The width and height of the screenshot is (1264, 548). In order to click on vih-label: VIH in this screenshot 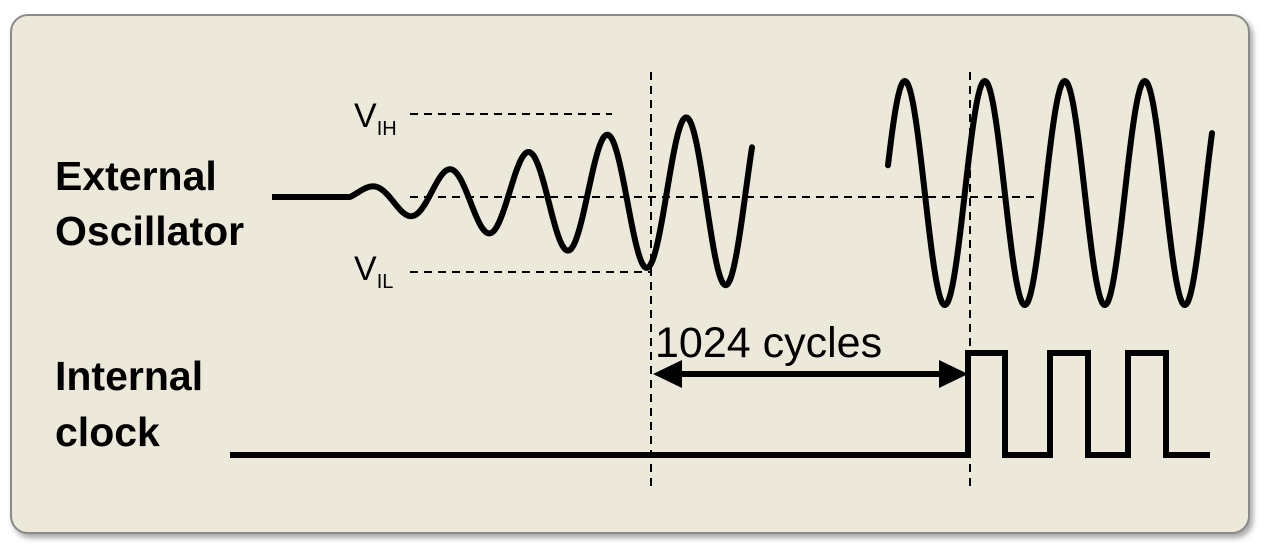, I will do `click(375, 118)`.